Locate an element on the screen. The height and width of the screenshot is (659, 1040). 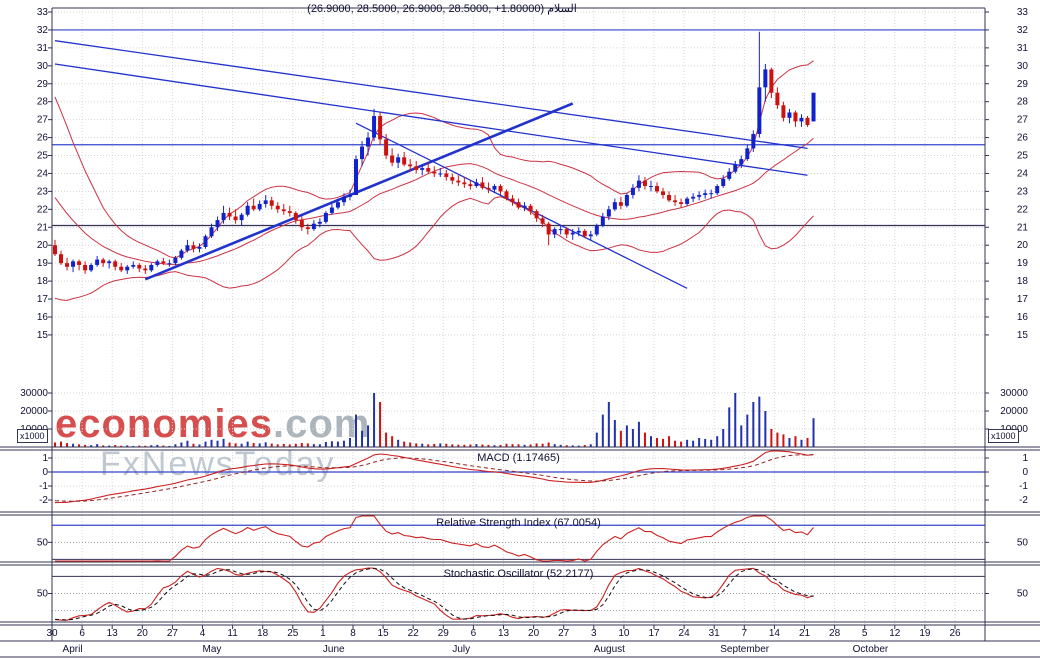
svg-text: 7 is located at coordinates (745, 633).